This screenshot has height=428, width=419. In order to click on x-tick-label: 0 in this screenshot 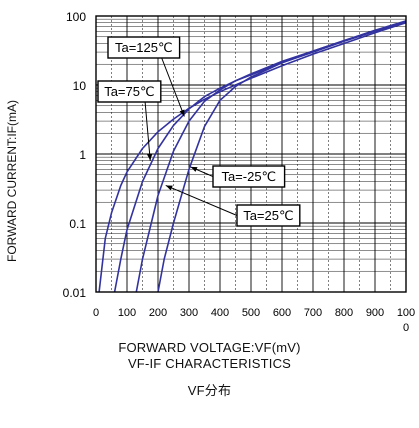, I will do `click(96, 313)`.